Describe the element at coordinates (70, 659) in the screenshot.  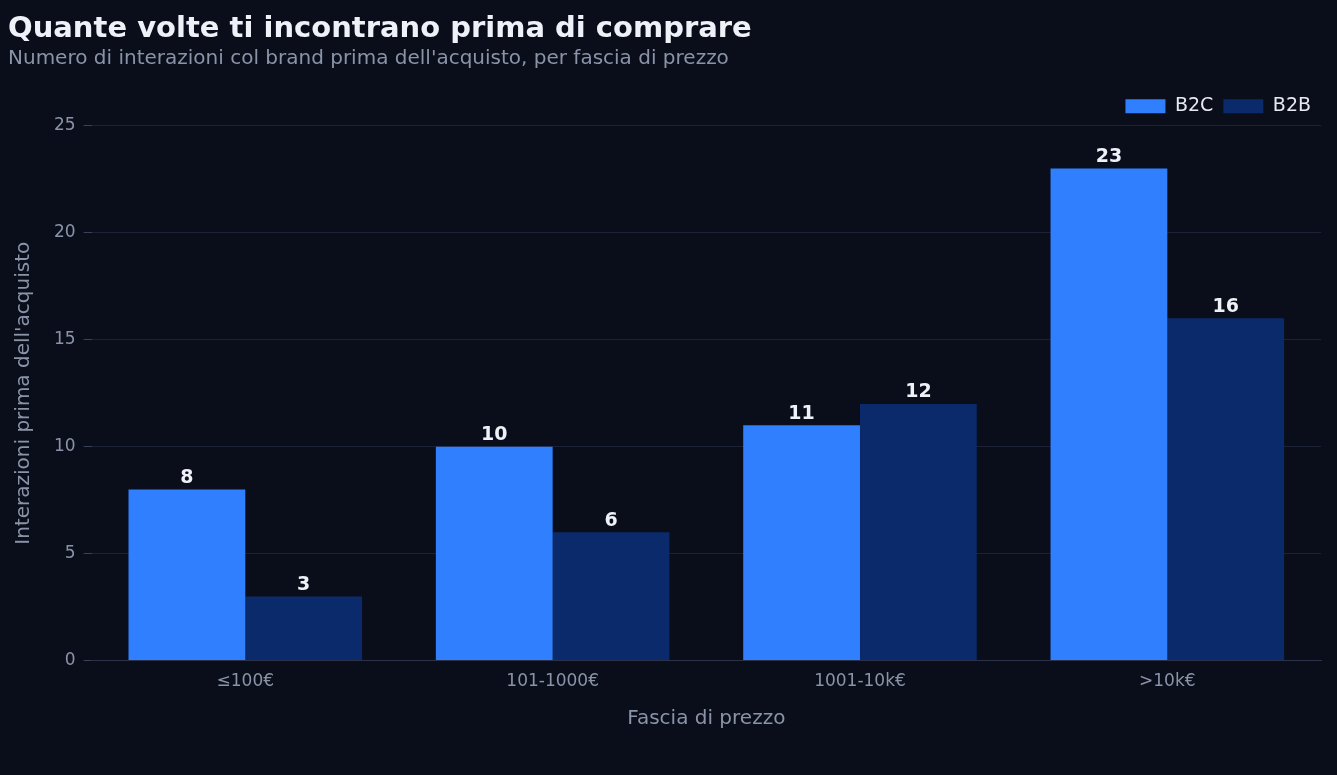
I see `y-tick-label: 0` at that location.